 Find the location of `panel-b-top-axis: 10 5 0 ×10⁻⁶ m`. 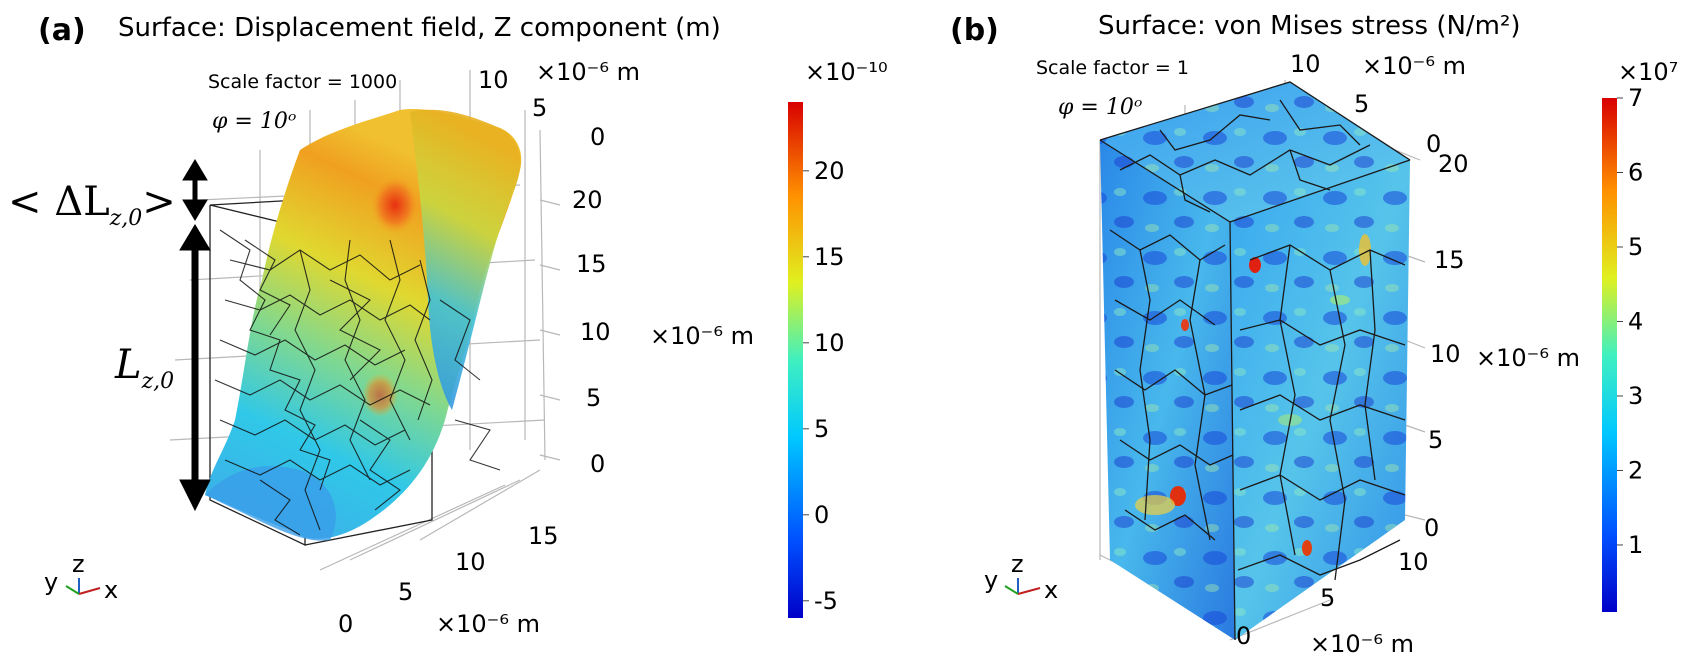

panel-b-top-axis: 10 5 0 ×10⁻⁶ m is located at coordinates (1378, 104).